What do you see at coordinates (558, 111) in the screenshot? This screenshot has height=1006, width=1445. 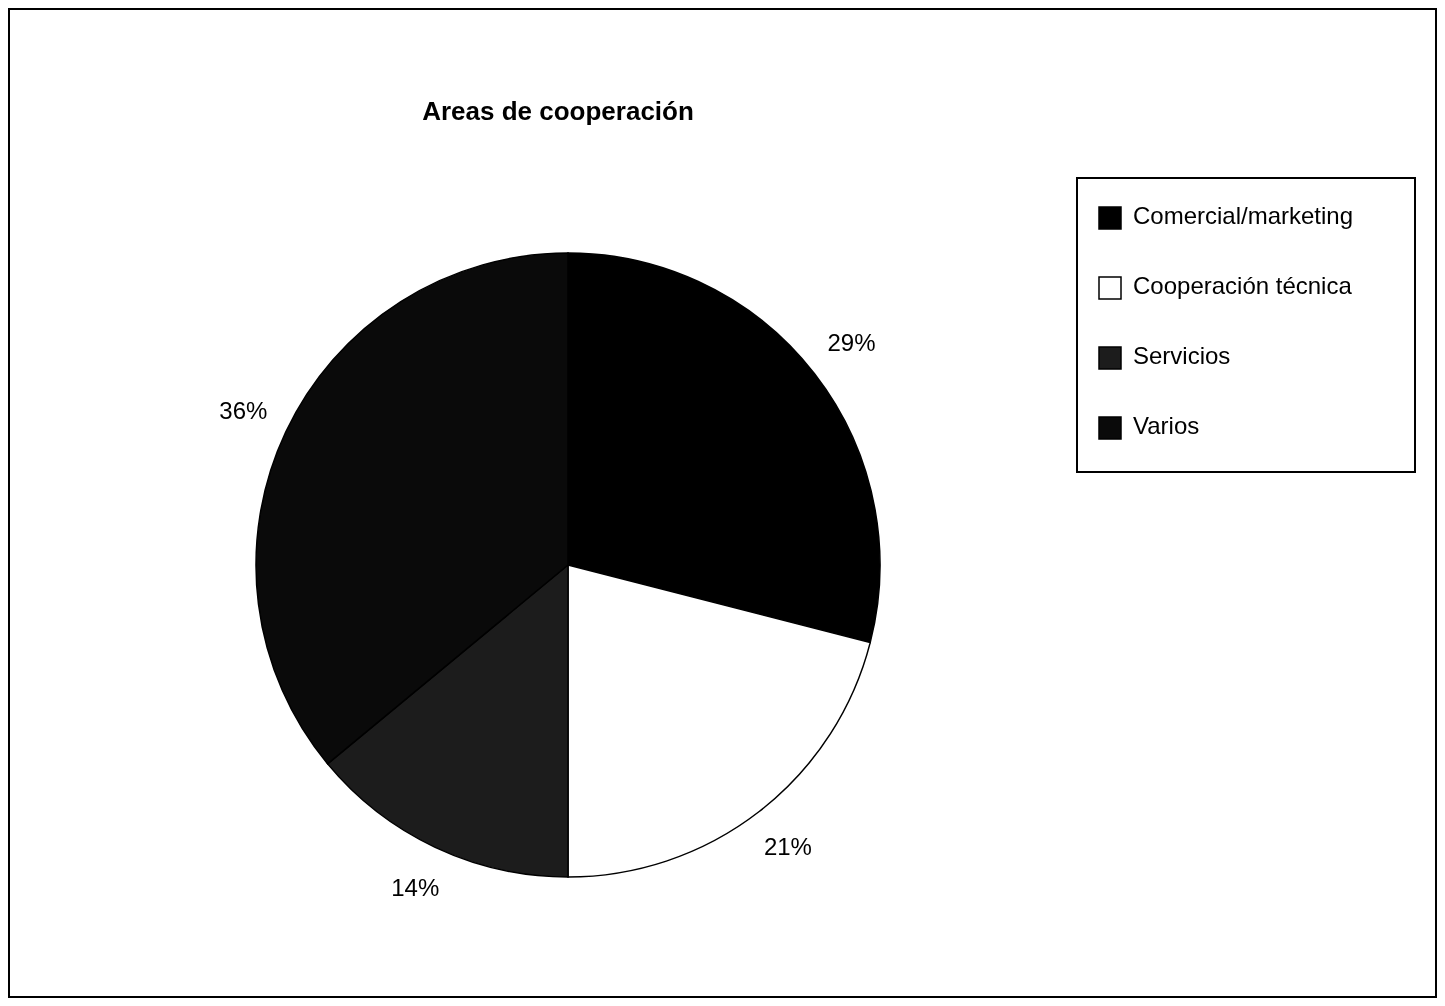 I see `chart-title: Areas de cooperación` at bounding box center [558, 111].